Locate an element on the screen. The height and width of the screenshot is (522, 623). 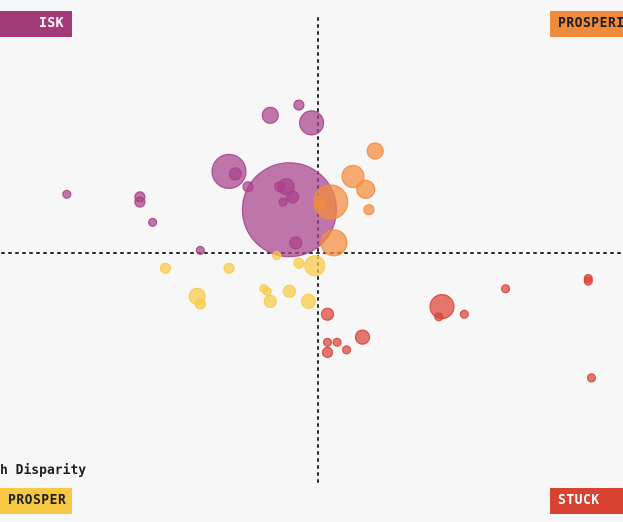
axis-label: h Disparity is located at coordinates (43, 470).